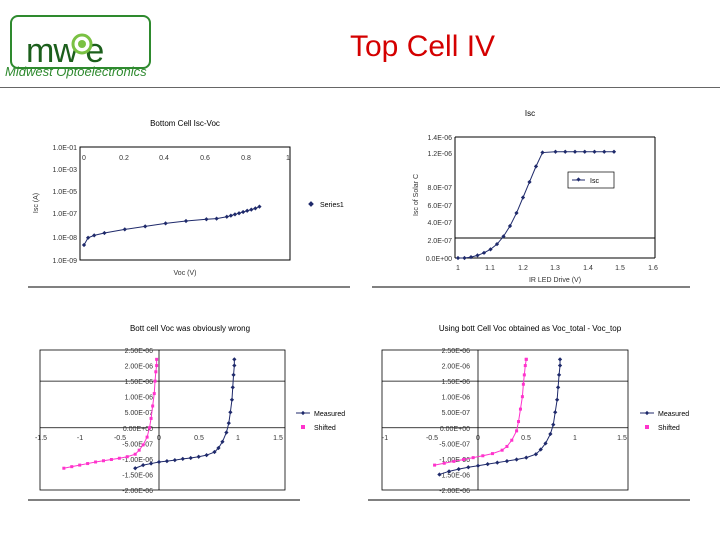  I want to click on x-tick-label: 0, so click(84, 158).